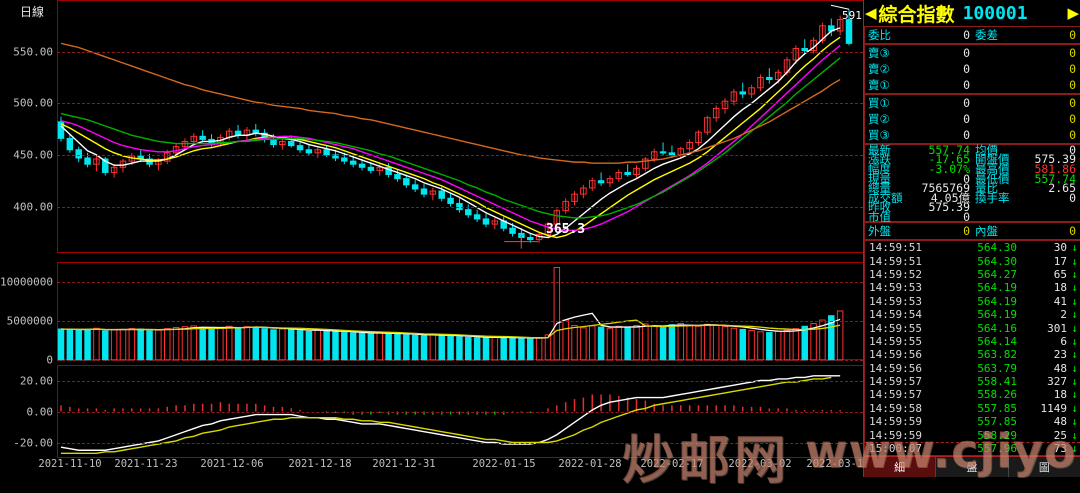  I want to click on tick-price: 558.29, so click(997, 435).